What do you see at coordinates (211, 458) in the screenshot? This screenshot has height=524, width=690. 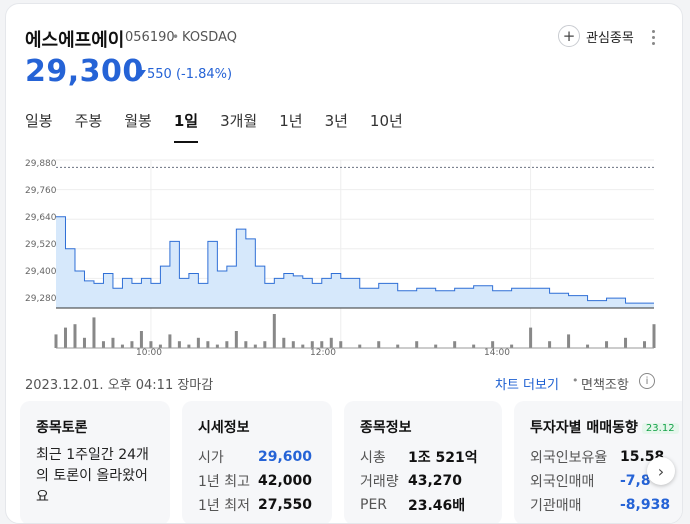 I see `row-label: 시가` at bounding box center [211, 458].